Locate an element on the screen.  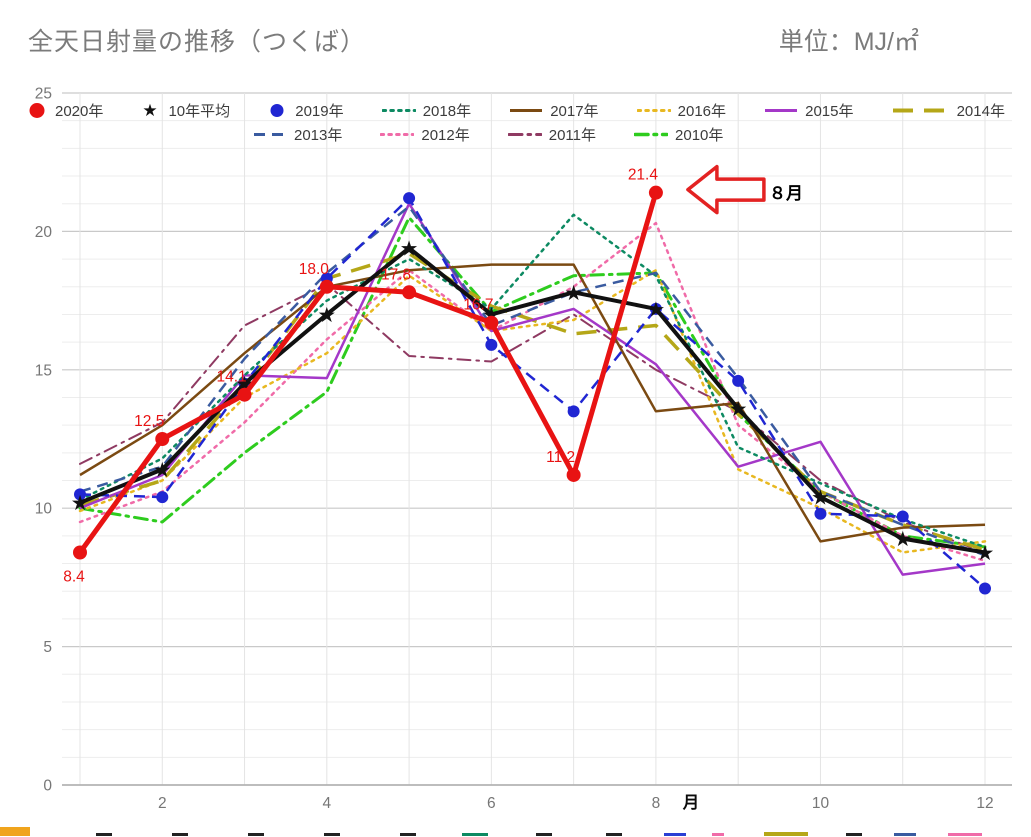
legend-item-2020年: 2020年 is located at coordinates (65, 110).